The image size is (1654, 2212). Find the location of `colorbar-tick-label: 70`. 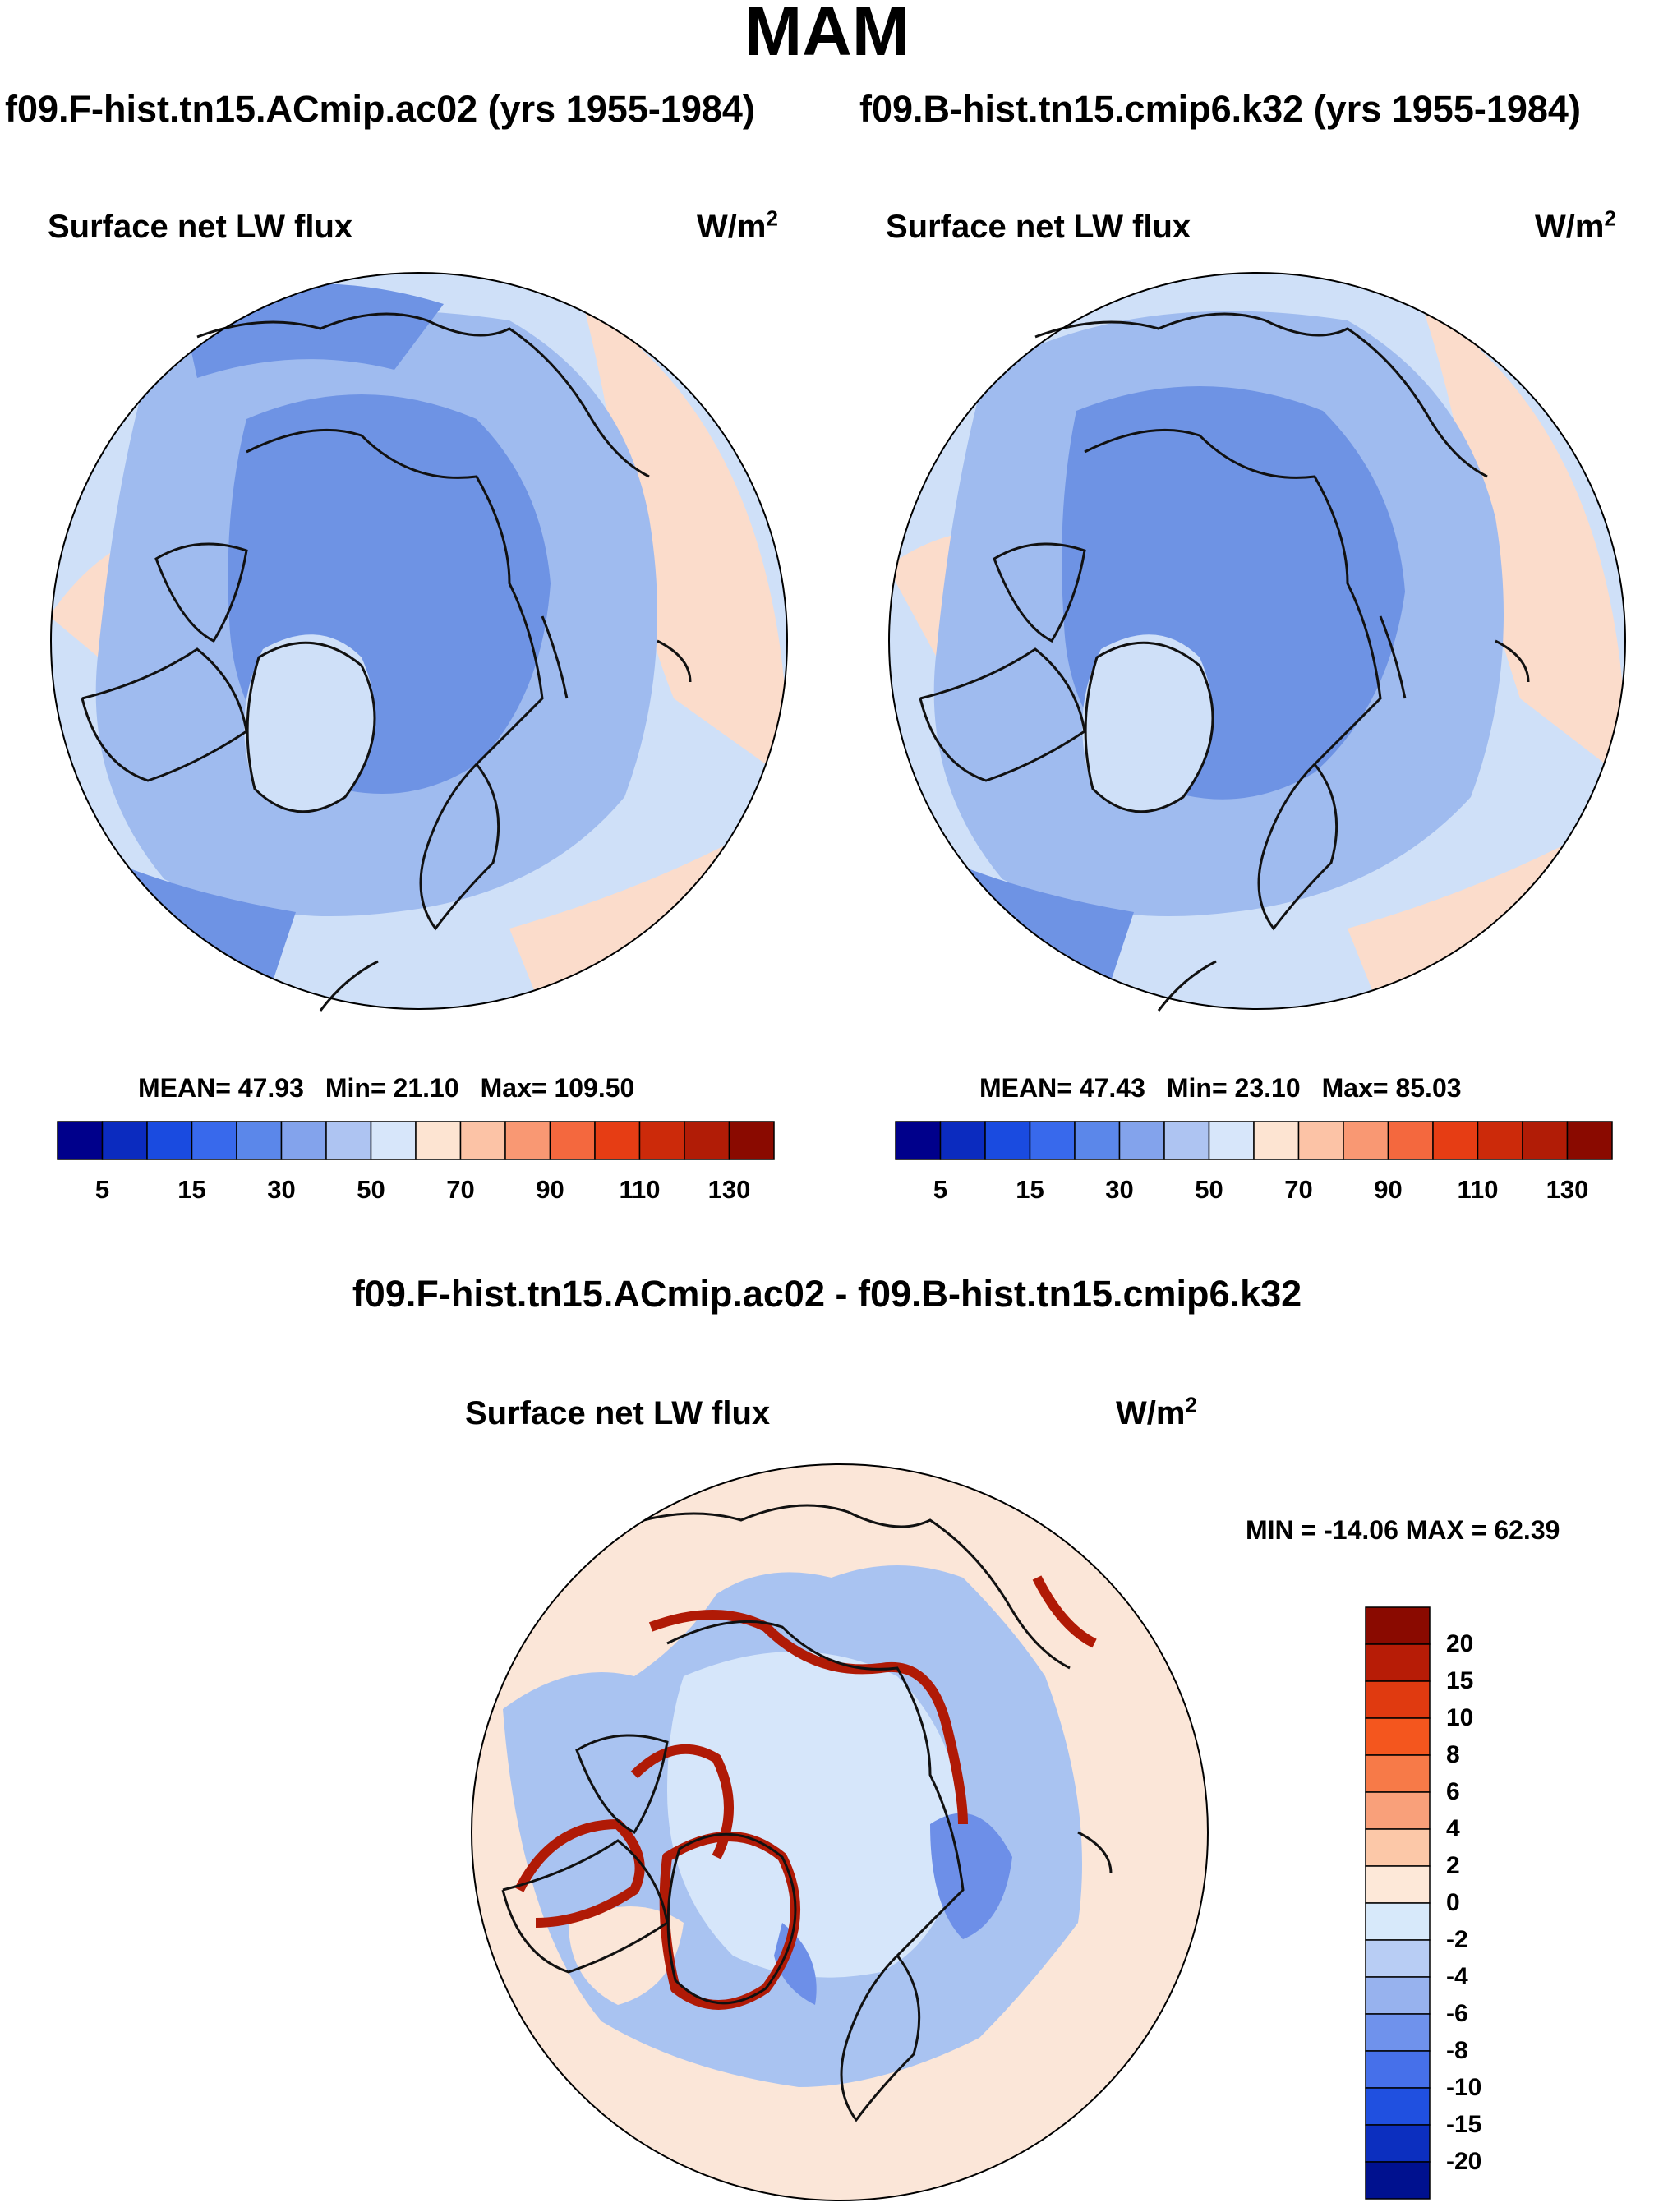

colorbar-tick-label: 70 is located at coordinates (460, 1189).